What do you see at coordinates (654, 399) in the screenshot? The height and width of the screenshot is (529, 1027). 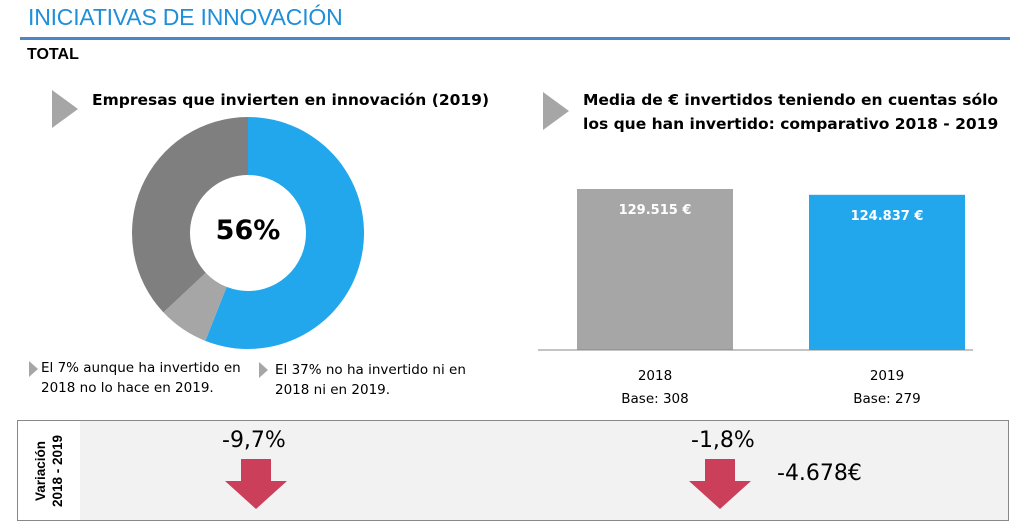 I see `bar-base-label: Base: 308` at bounding box center [654, 399].